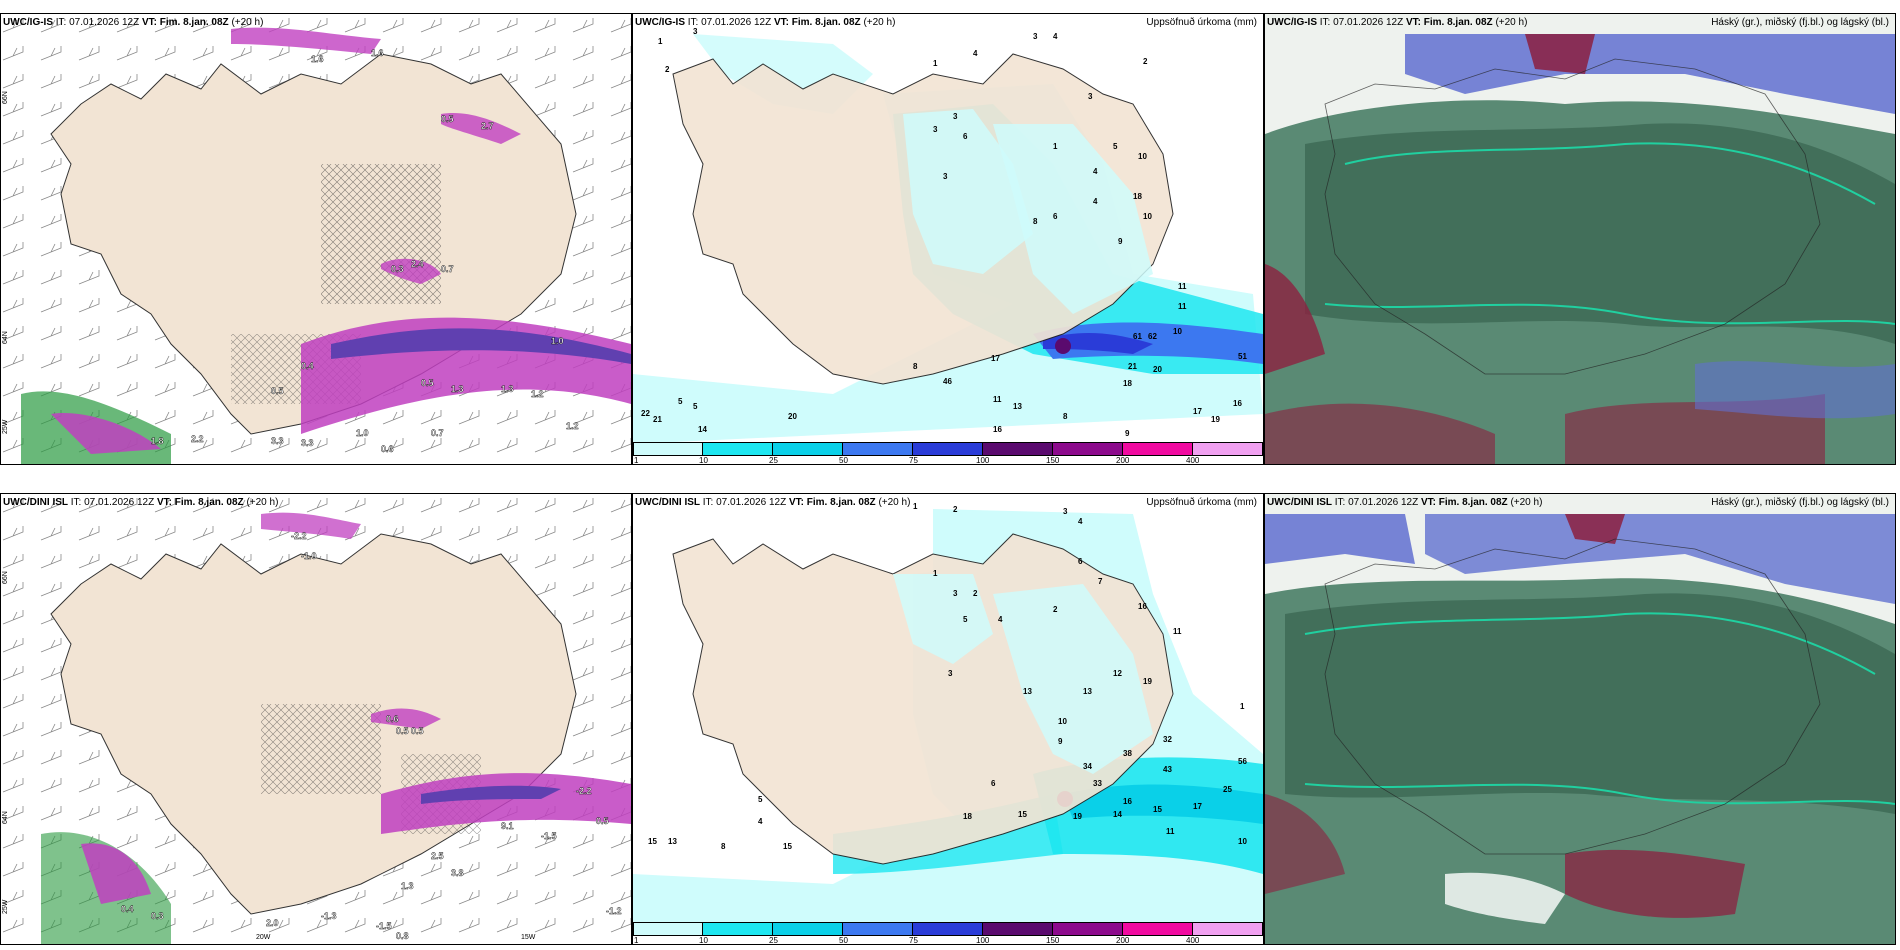  What do you see at coordinates (1193, 940) in the screenshot?
I see `colorbar-tick: 400` at bounding box center [1193, 940].